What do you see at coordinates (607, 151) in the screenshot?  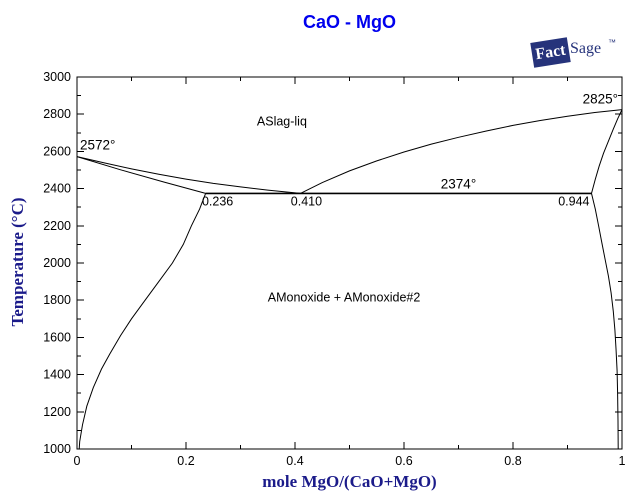 I see `series-solidus-MgO-rich` at bounding box center [607, 151].